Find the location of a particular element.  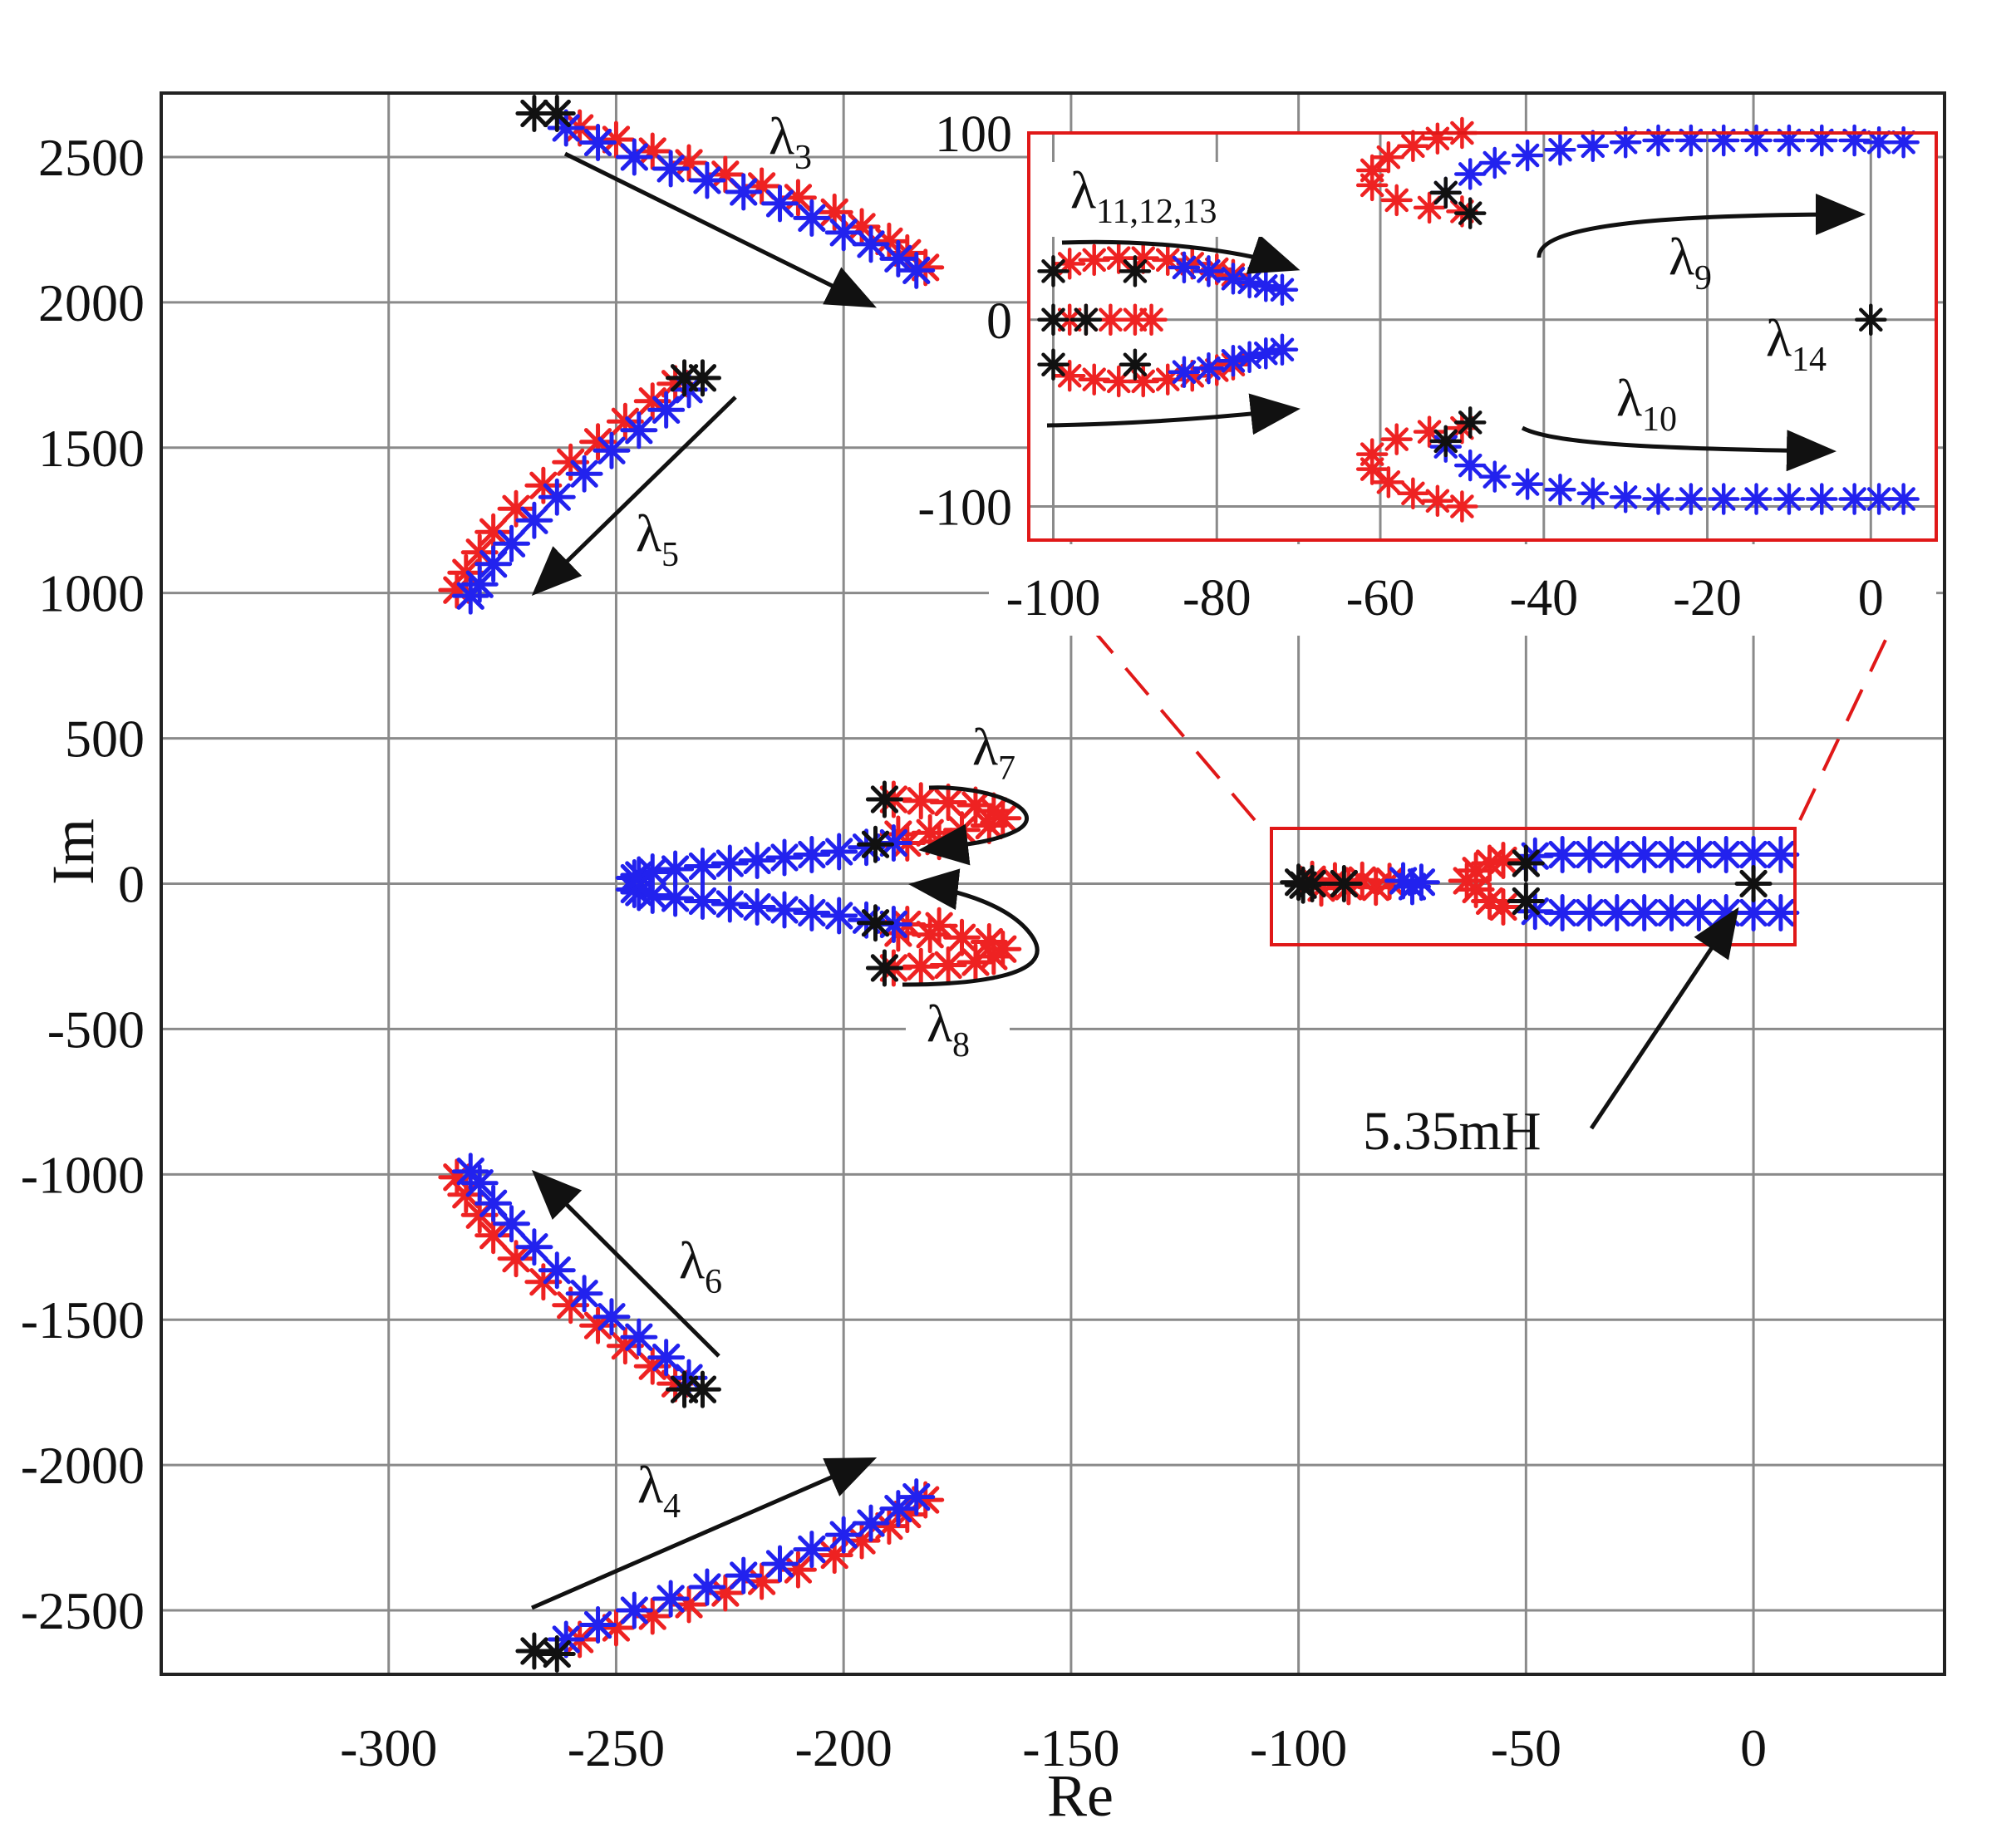

y-tick-label: -1500 is located at coordinates (83, 1319).